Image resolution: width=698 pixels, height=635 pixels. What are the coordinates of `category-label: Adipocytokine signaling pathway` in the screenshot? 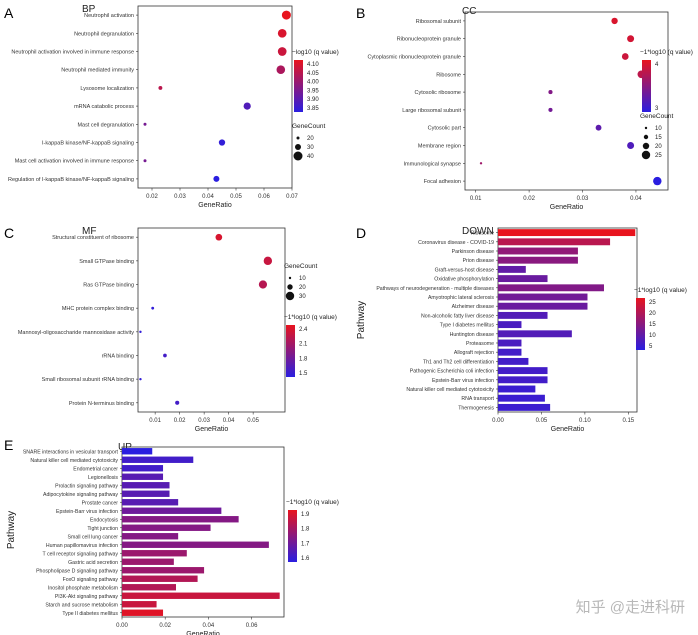 It's located at (80, 495).